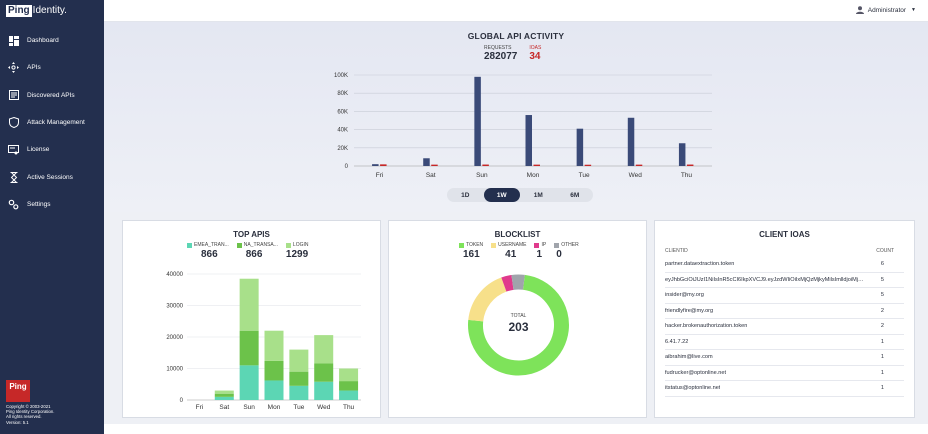 The image size is (928, 434). I want to click on legend-value: 41, so click(511, 254).